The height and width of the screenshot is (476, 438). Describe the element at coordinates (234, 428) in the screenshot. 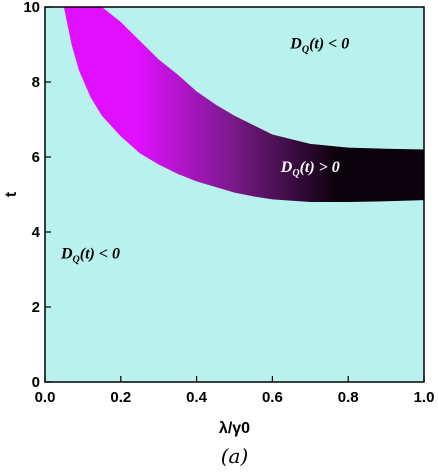

I see `x-axis-label: λ/γ0` at that location.